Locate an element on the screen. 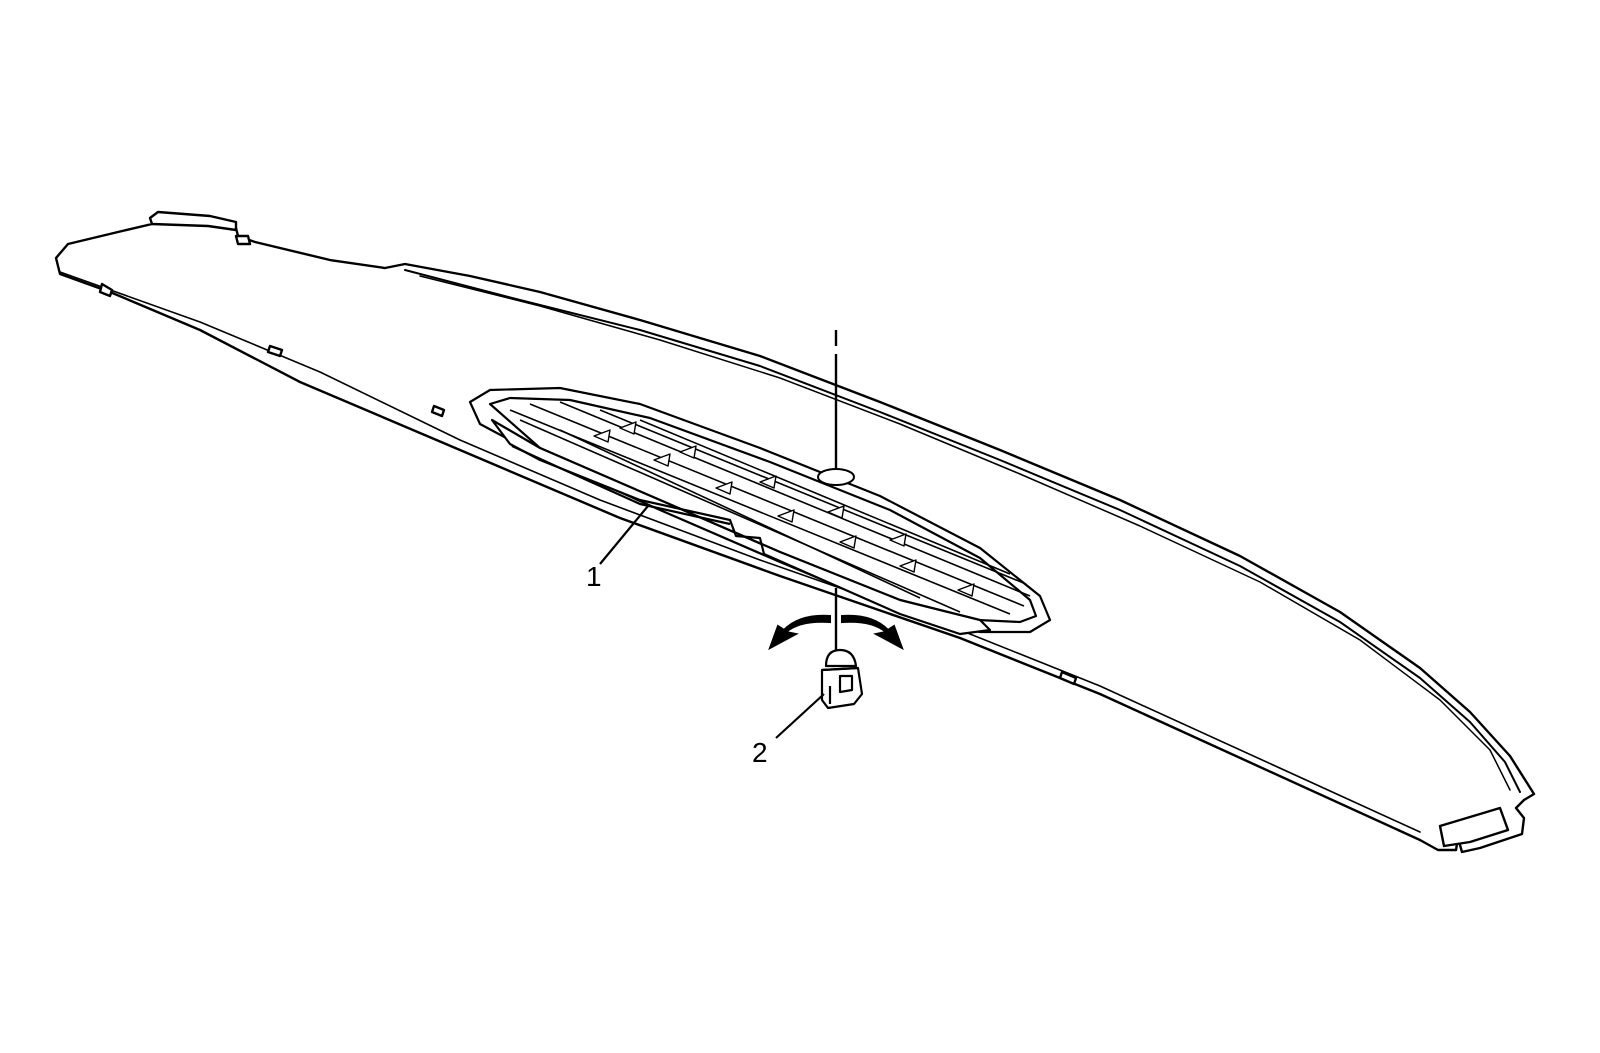 The height and width of the screenshot is (1053, 1600). defroster-vent-grille is located at coordinates (760, 511).